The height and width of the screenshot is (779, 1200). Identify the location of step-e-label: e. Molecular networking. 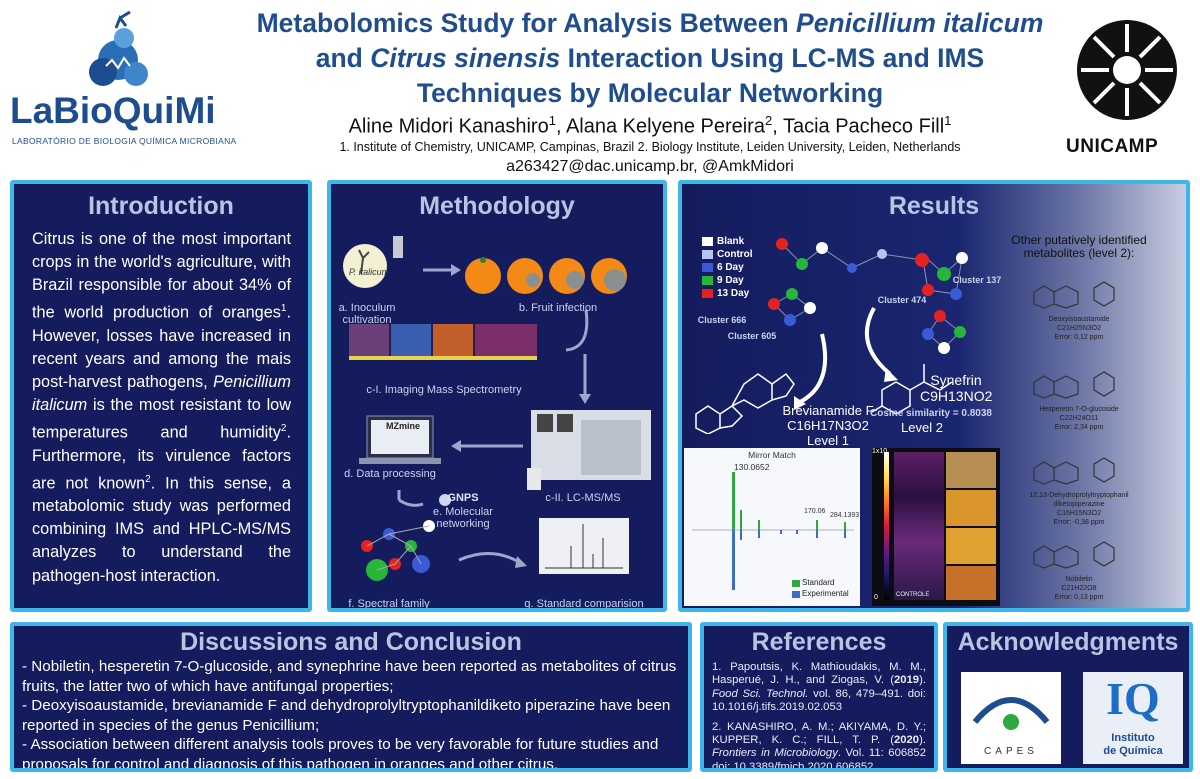
(463, 518).